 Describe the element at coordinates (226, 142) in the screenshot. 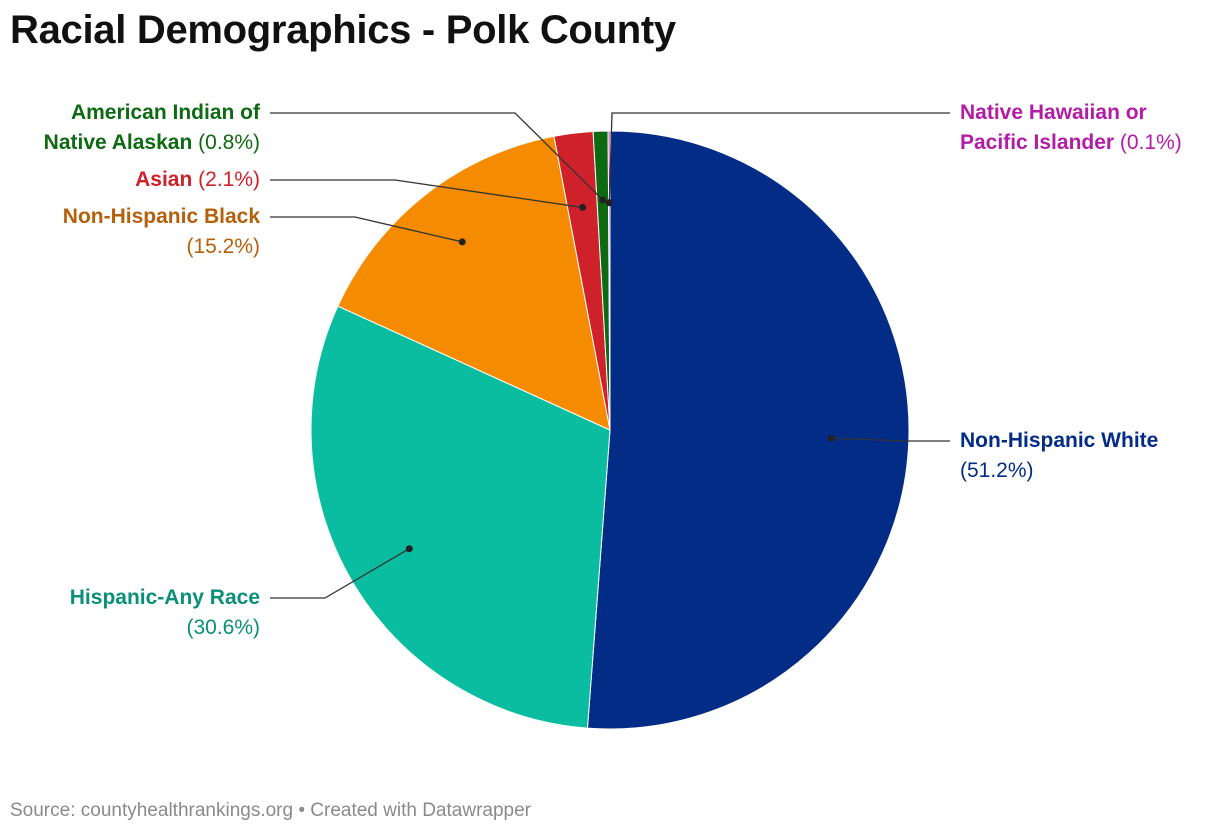

I see `slice-value-american-indian-of-native-alaskan: (0.8%)` at that location.